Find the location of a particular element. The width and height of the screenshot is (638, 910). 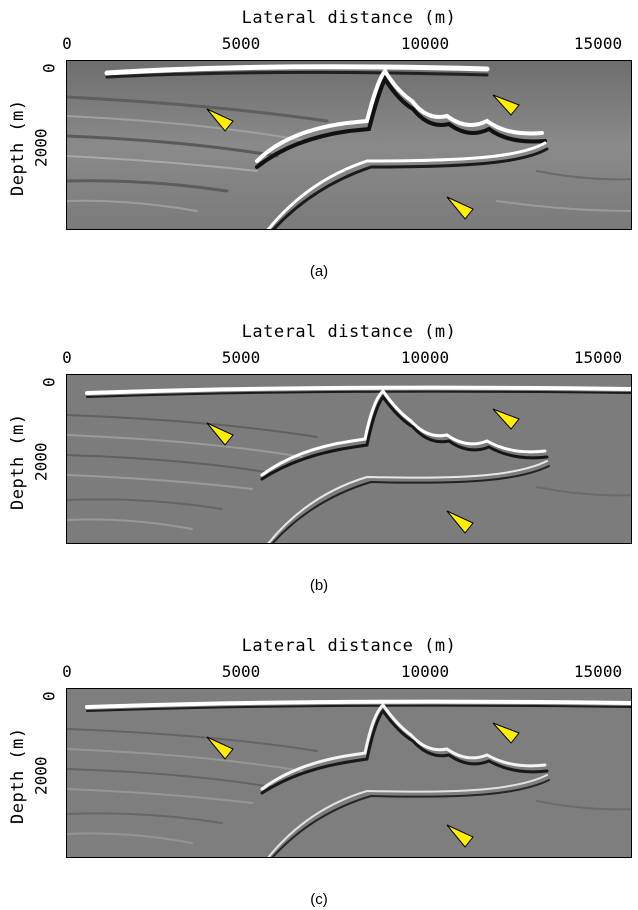

caption: (b) is located at coordinates (319, 585).